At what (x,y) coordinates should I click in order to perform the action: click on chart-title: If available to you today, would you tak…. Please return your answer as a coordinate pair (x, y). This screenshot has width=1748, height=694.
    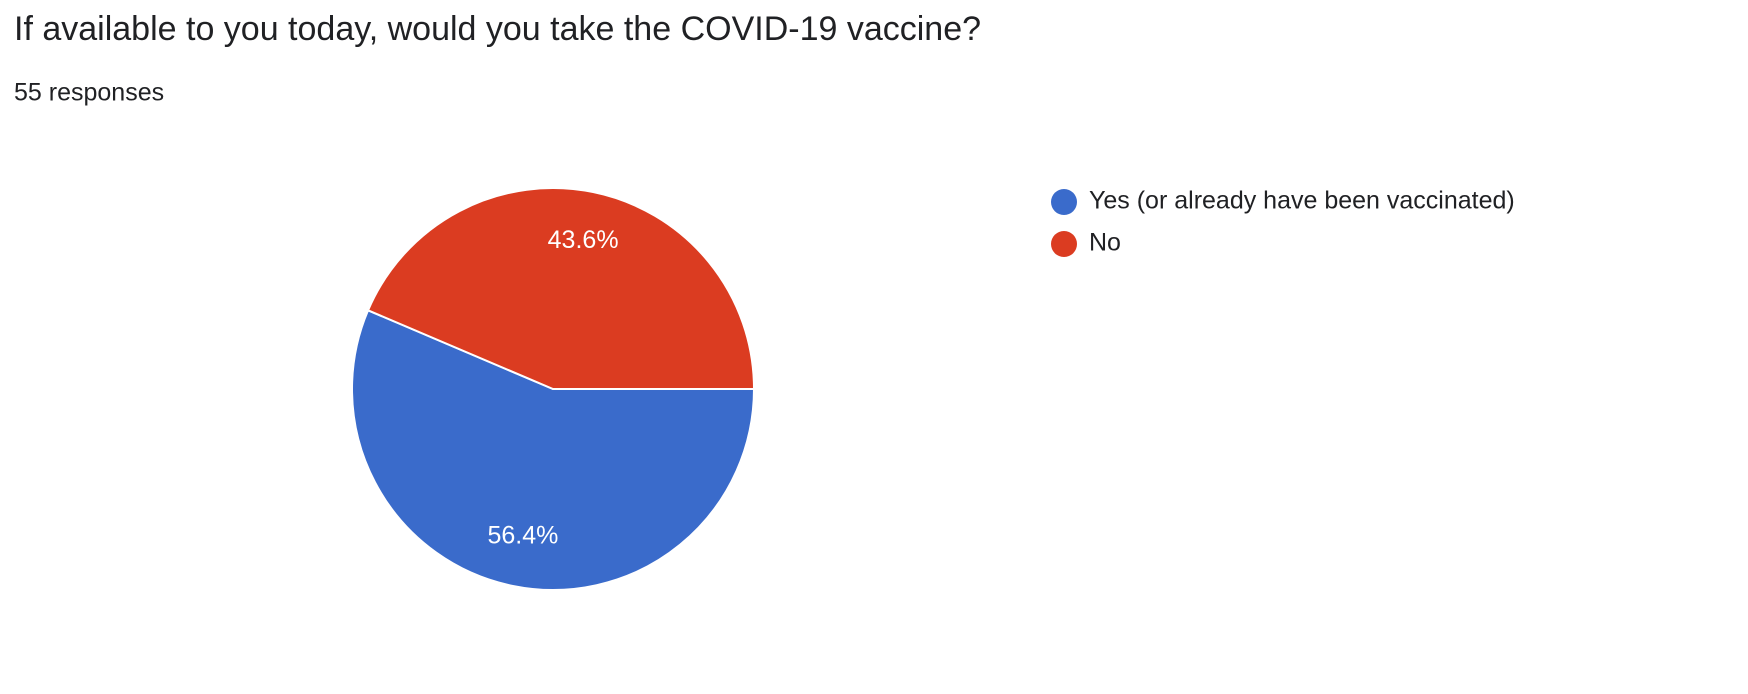
    Looking at the image, I should click on (497, 29).